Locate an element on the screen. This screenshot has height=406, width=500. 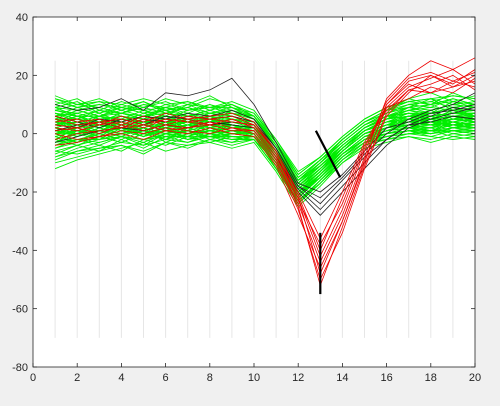
x-tick-label: 18 is located at coordinates (431, 378).